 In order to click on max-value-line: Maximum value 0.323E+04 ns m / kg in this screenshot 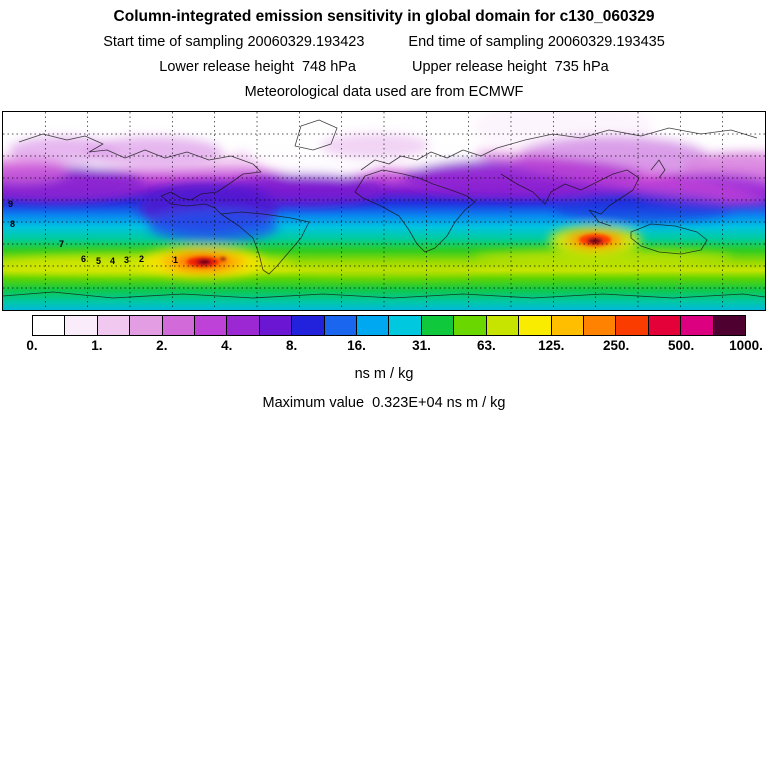, I will do `click(384, 403)`.